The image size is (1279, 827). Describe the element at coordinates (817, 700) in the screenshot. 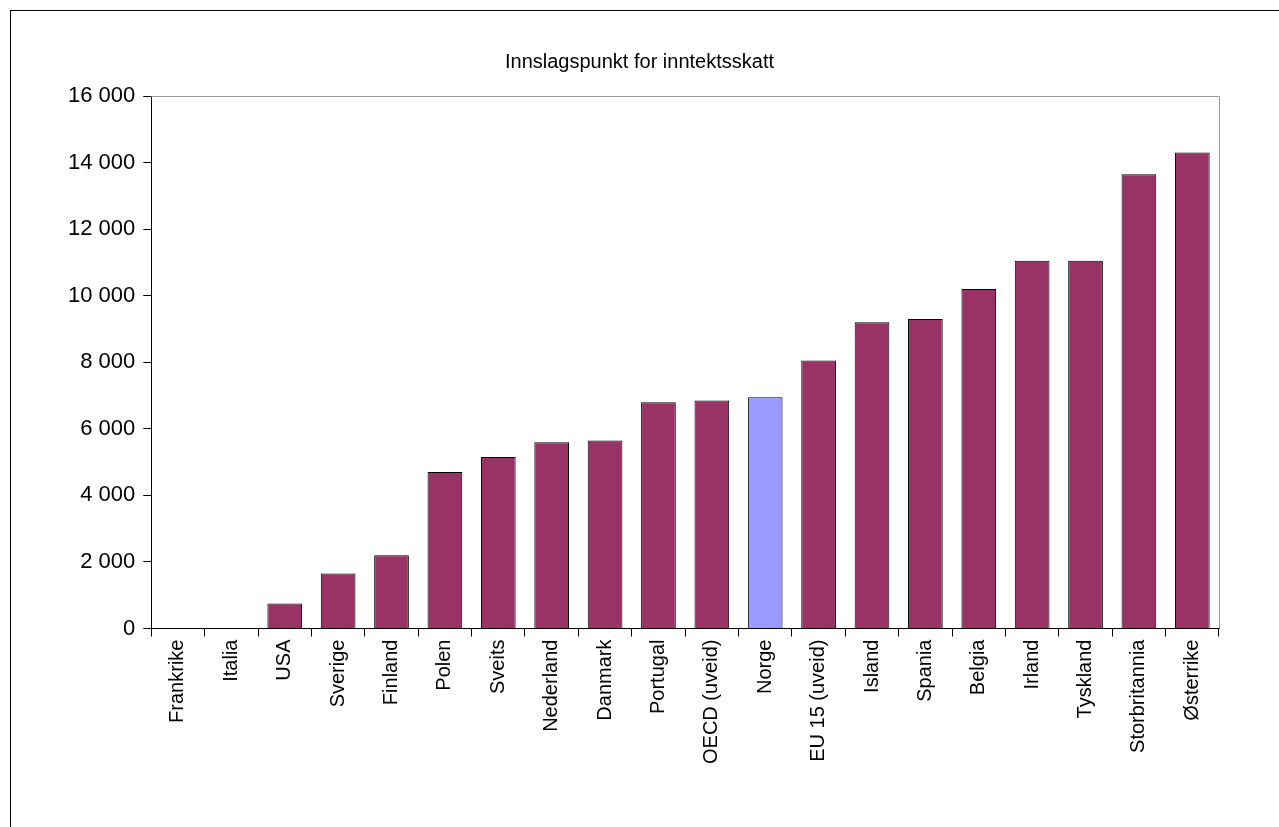

I see `x-tick-label: EU 15 (uveid)` at that location.